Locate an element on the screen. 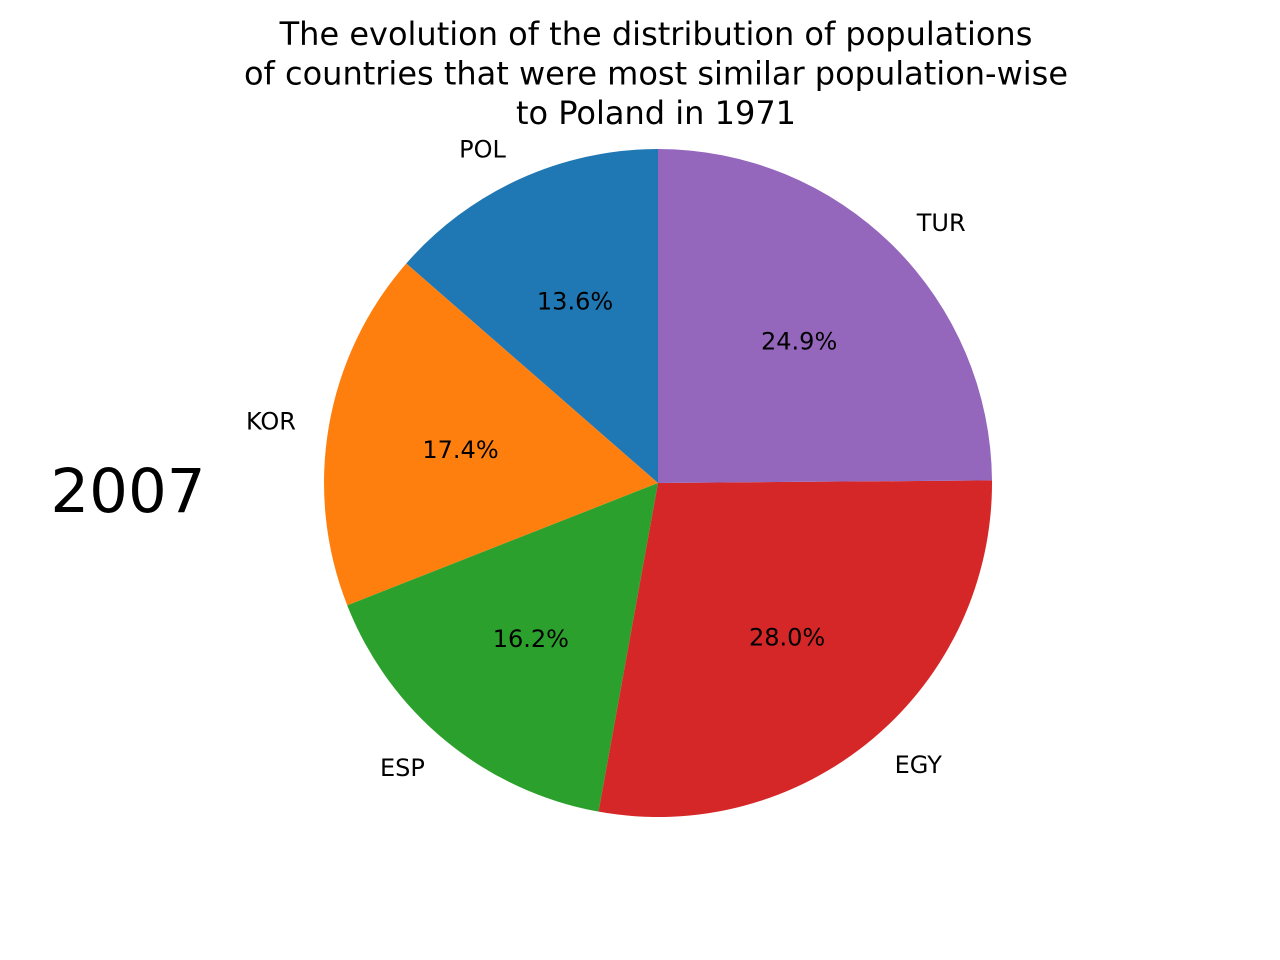 This screenshot has height=960, width=1280. slice-percent-kor: 17.4% is located at coordinates (460, 450).